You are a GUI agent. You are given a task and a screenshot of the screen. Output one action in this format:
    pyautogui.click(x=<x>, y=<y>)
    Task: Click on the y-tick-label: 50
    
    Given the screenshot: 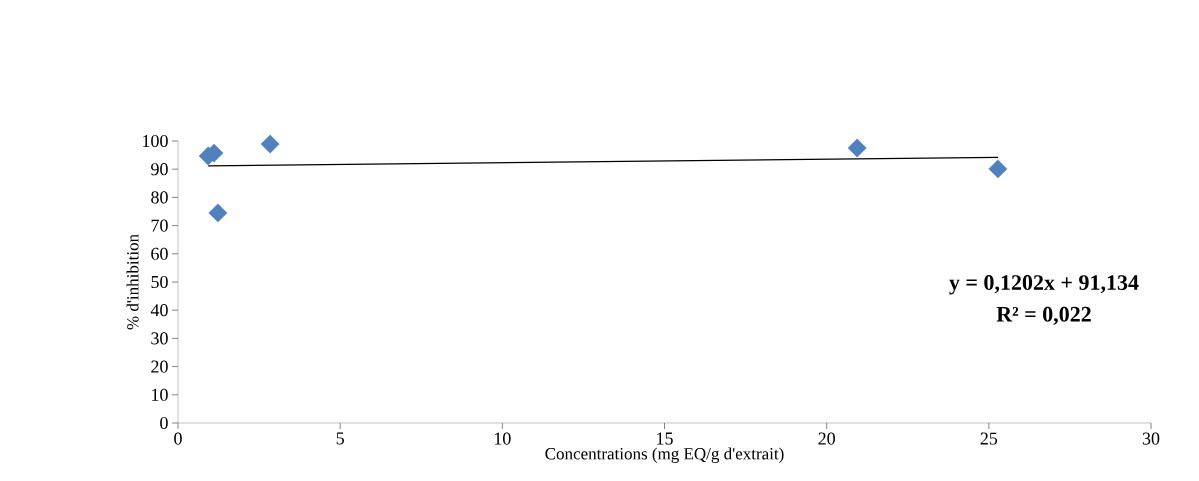 What is the action you would take?
    pyautogui.click(x=159, y=282)
    